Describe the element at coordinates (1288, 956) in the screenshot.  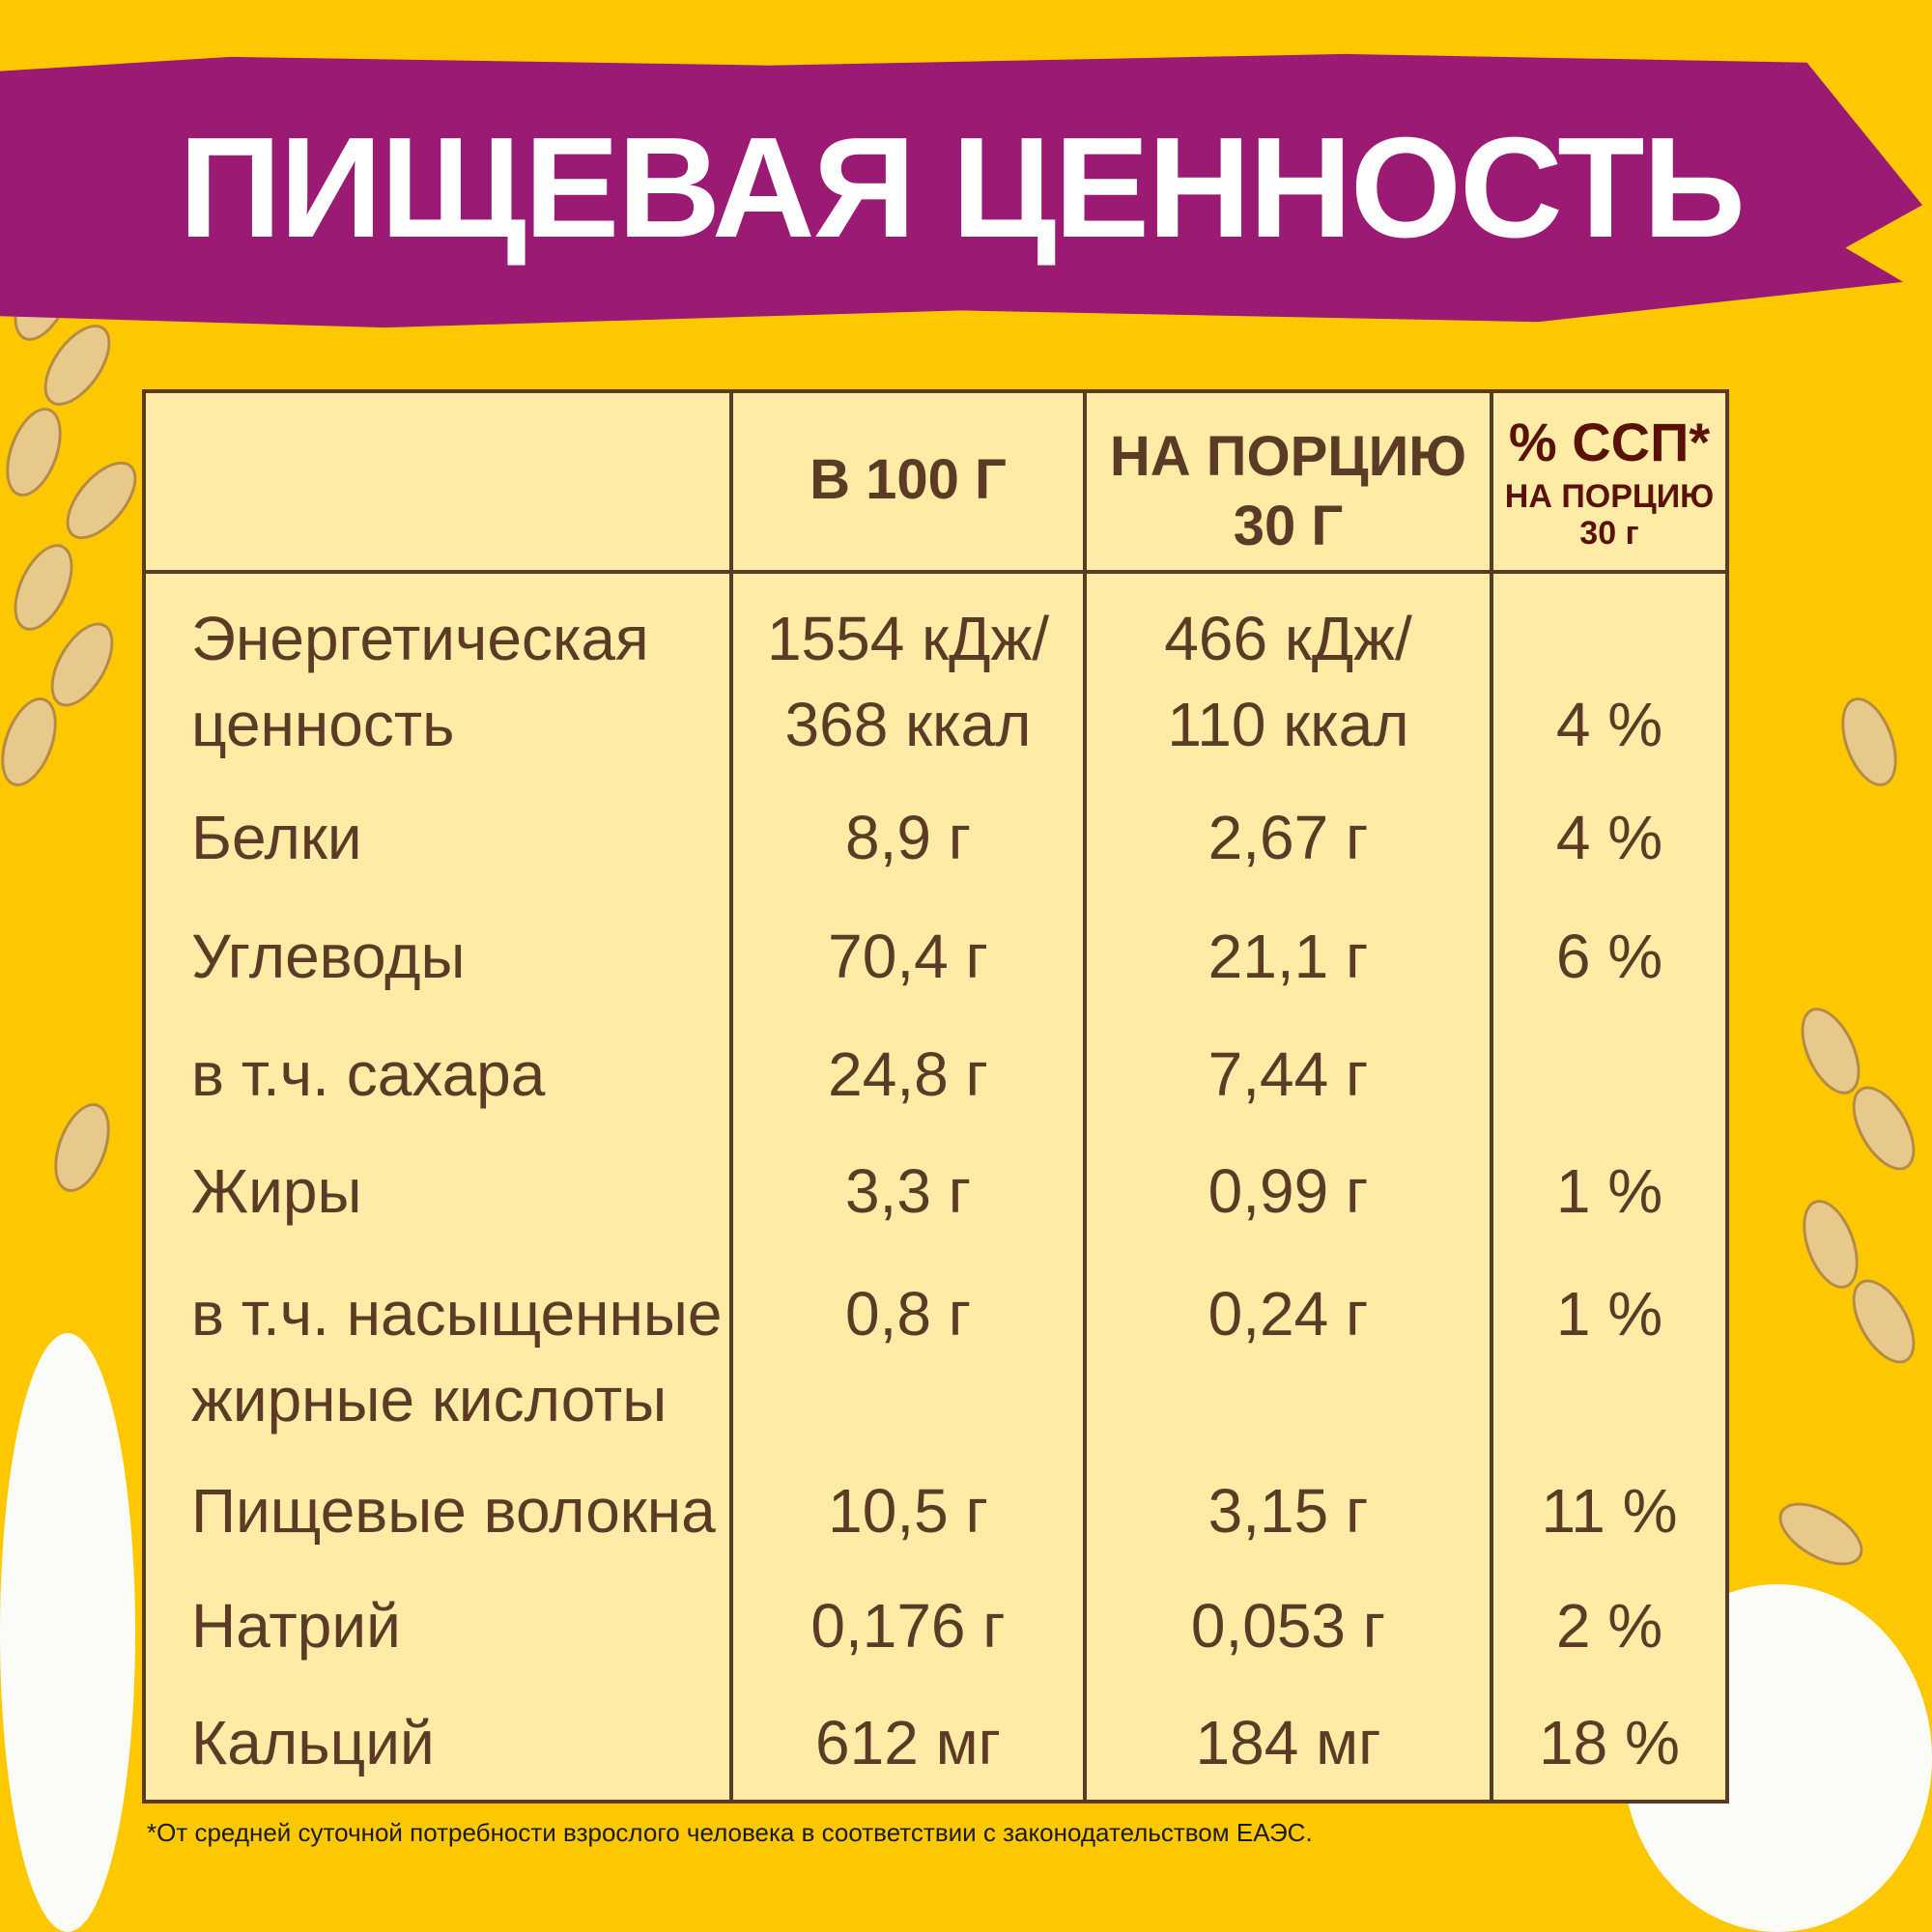
I see `value-per-serving: 21,1 г` at that location.